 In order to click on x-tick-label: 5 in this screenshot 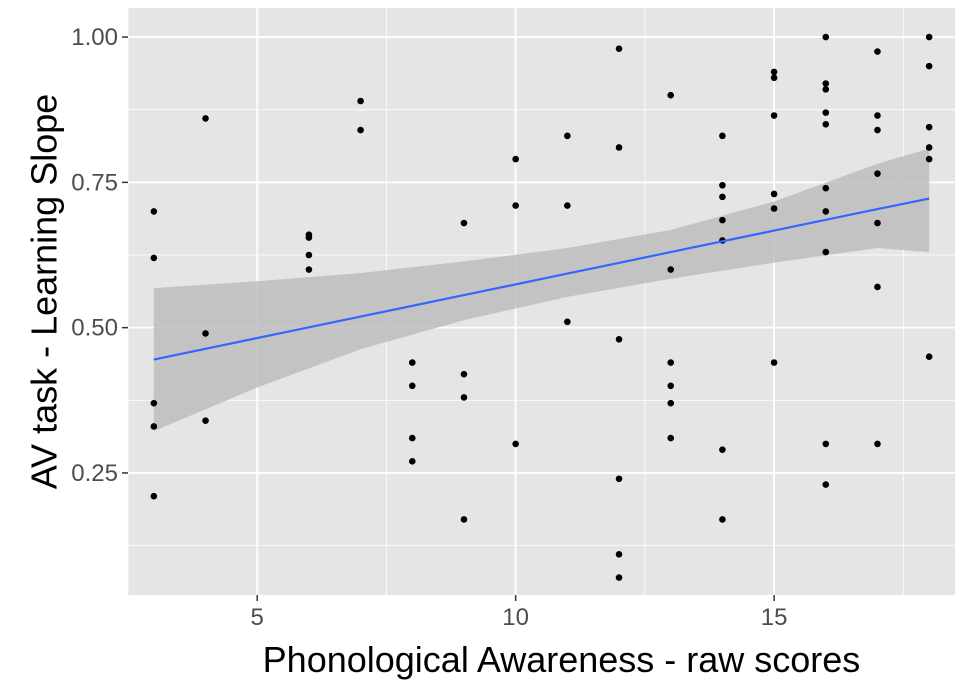, I will do `click(257, 617)`.